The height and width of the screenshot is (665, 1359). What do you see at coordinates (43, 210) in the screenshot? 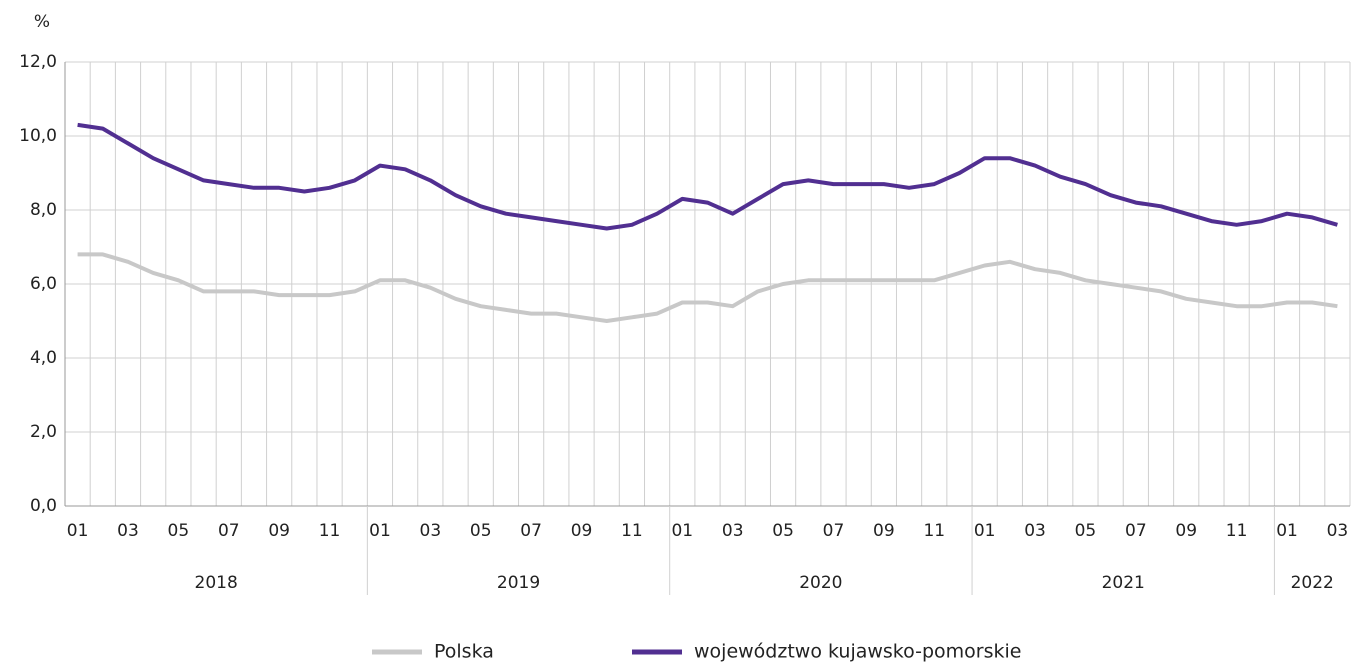
I see `y-tick-label: 8,0` at bounding box center [43, 210].